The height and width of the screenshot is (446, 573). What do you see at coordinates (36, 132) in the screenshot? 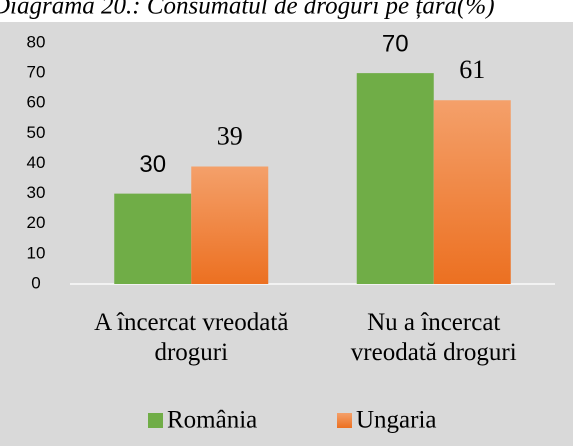
I see `y-tick-label: 50` at bounding box center [36, 132].